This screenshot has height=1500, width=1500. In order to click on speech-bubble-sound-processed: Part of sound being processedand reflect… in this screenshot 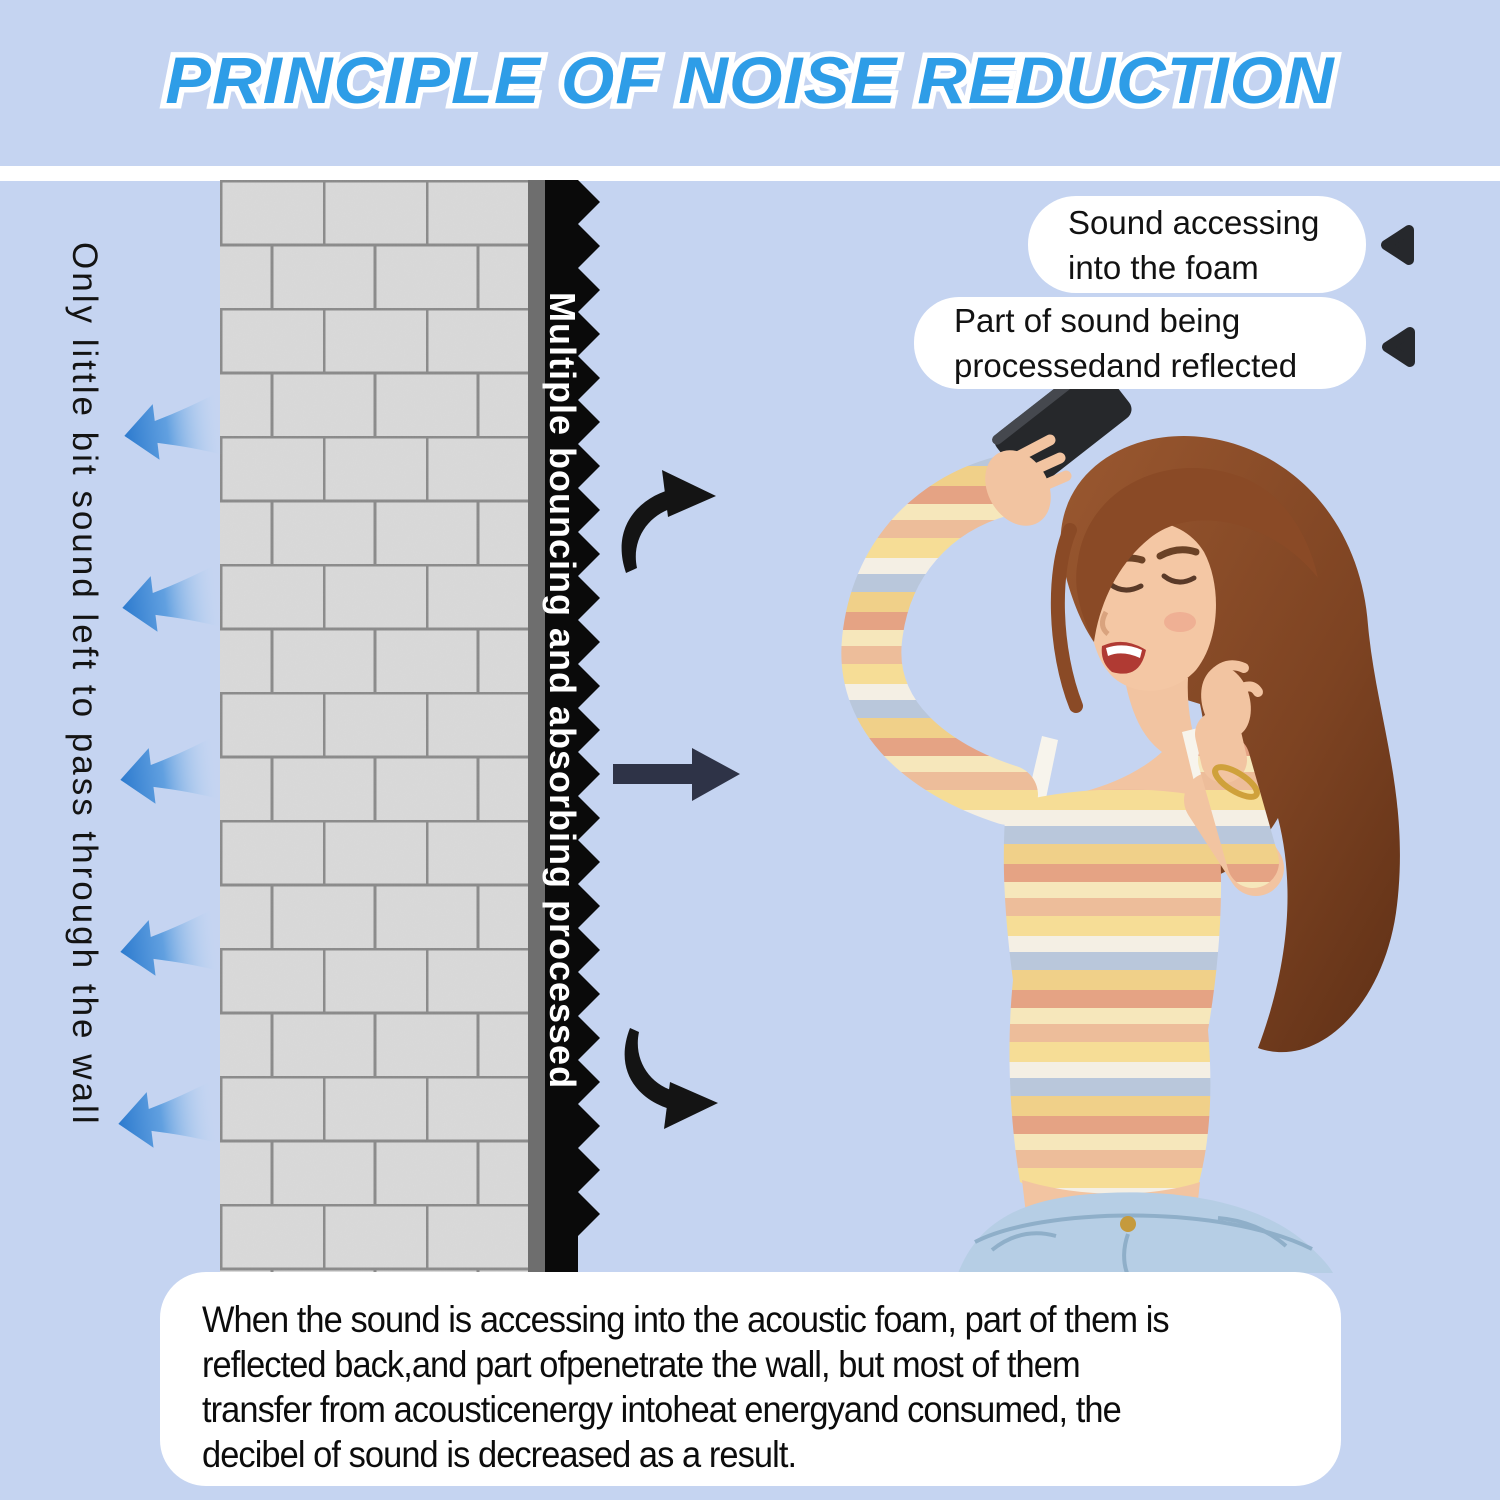, I will do `click(1140, 343)`.